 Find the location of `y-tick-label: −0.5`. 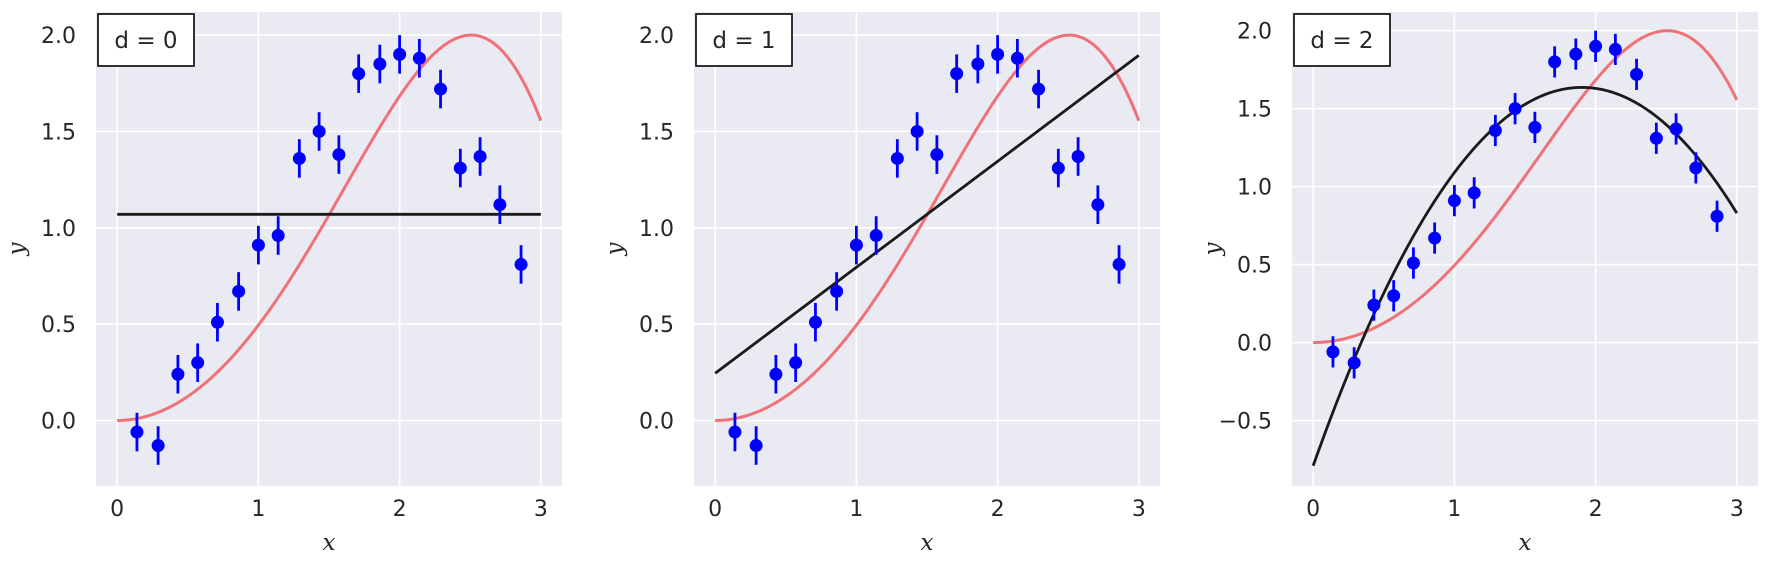

y-tick-label: −0.5 is located at coordinates (1245, 422).